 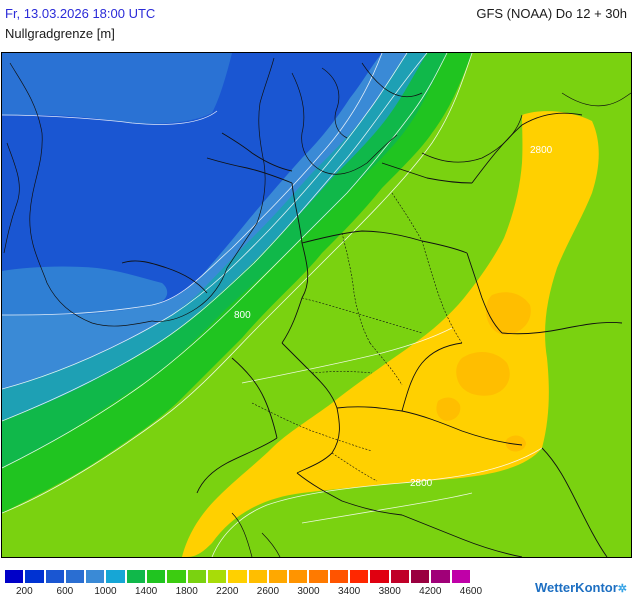 I want to click on wetterkontor-logo: WetterKontor✲, so click(x=581, y=587).